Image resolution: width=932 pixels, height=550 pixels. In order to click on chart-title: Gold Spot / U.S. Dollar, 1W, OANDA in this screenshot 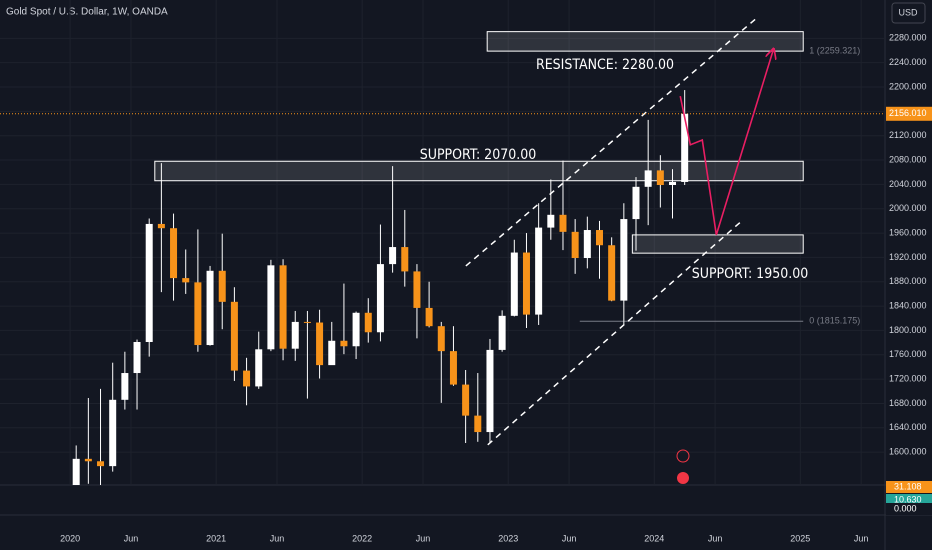, I will do `click(87, 12)`.